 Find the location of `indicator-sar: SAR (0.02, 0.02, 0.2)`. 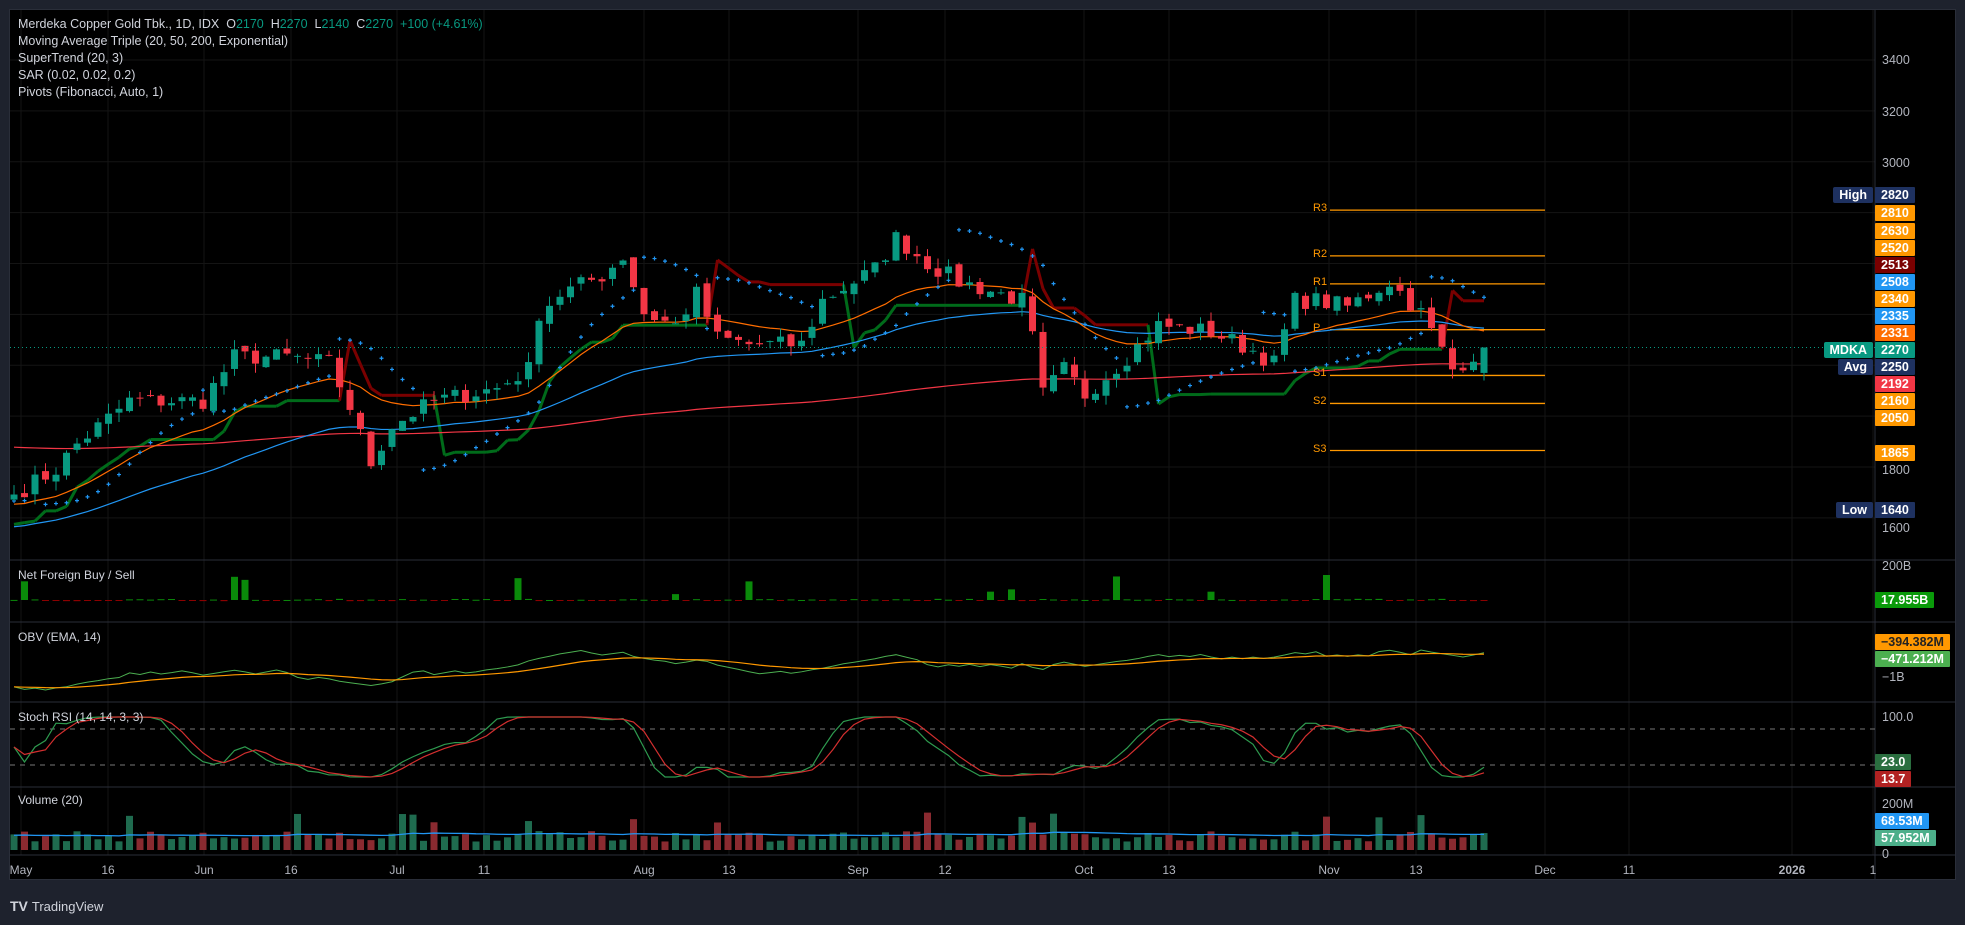

indicator-sar: SAR (0.02, 0.02, 0.2) is located at coordinates (77, 75).